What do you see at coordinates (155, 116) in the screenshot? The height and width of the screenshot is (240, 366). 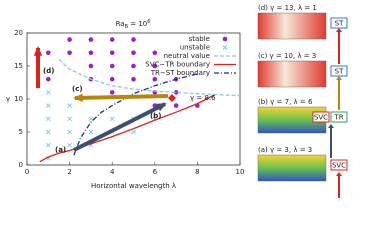 I see `annotation: (b)` at bounding box center [155, 116].